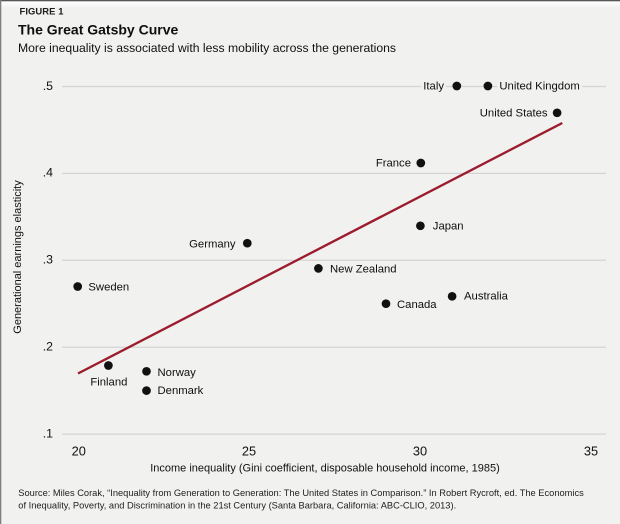 This screenshot has height=524, width=620. What do you see at coordinates (48, 86) in the screenshot?
I see `svg-text: .5` at bounding box center [48, 86].